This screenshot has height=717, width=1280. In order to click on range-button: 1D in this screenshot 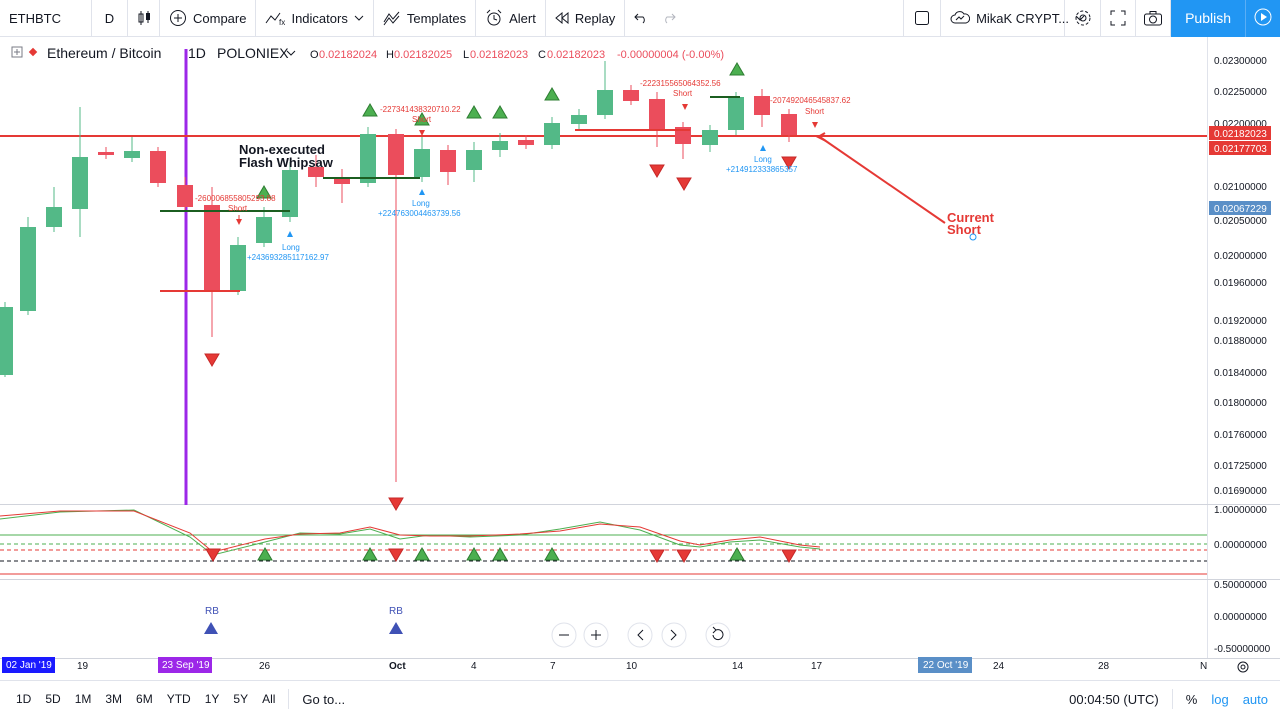, I will do `click(24, 699)`.